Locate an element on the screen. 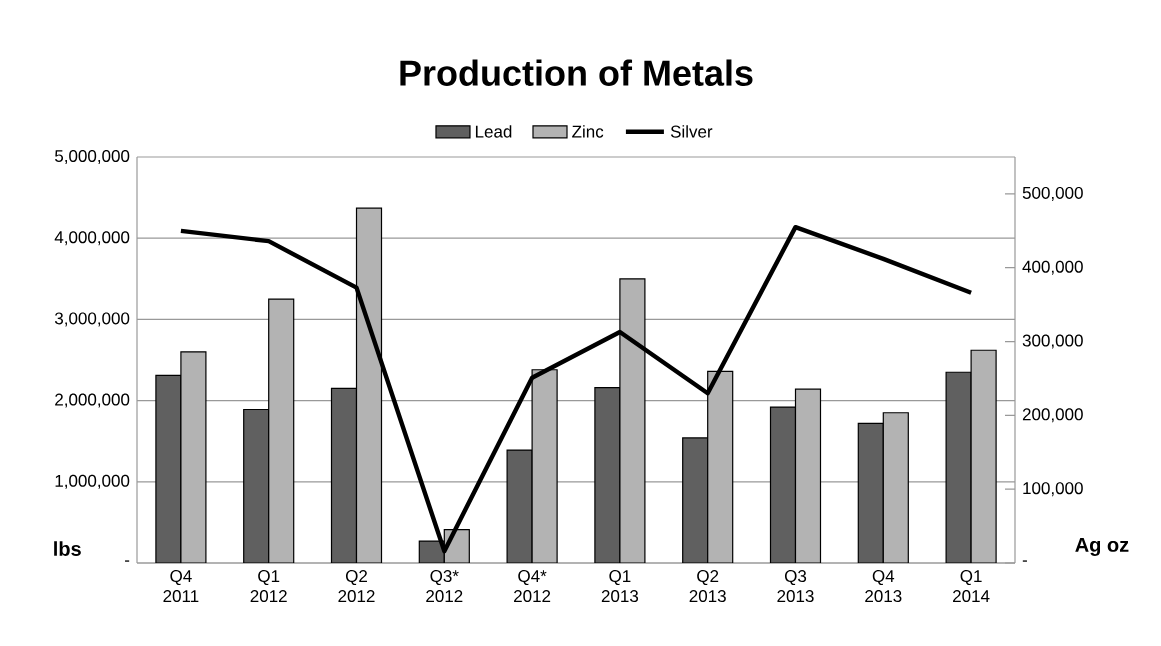 The image size is (1161, 646). y-tick-label: - is located at coordinates (127, 561).